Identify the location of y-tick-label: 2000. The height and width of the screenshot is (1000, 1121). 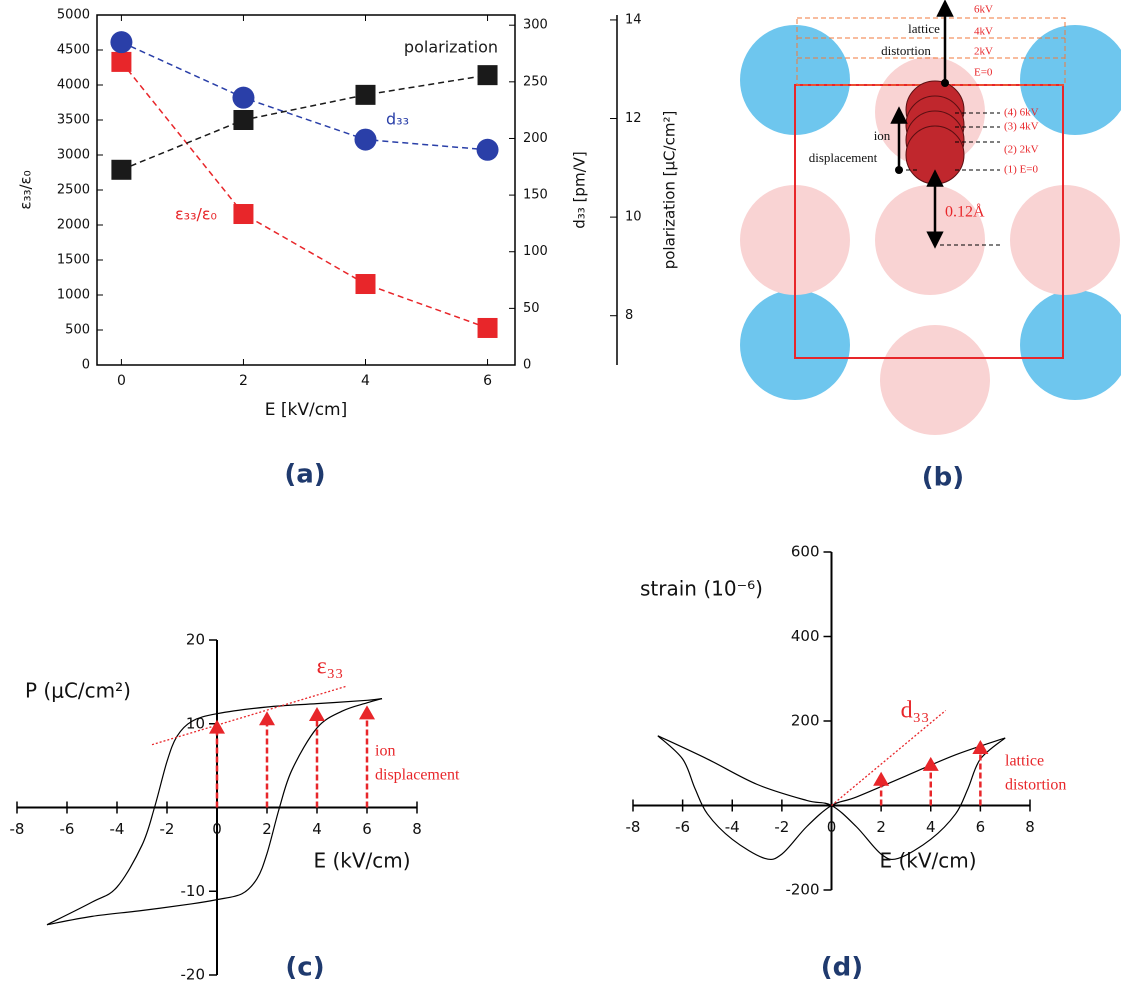
(73, 225).